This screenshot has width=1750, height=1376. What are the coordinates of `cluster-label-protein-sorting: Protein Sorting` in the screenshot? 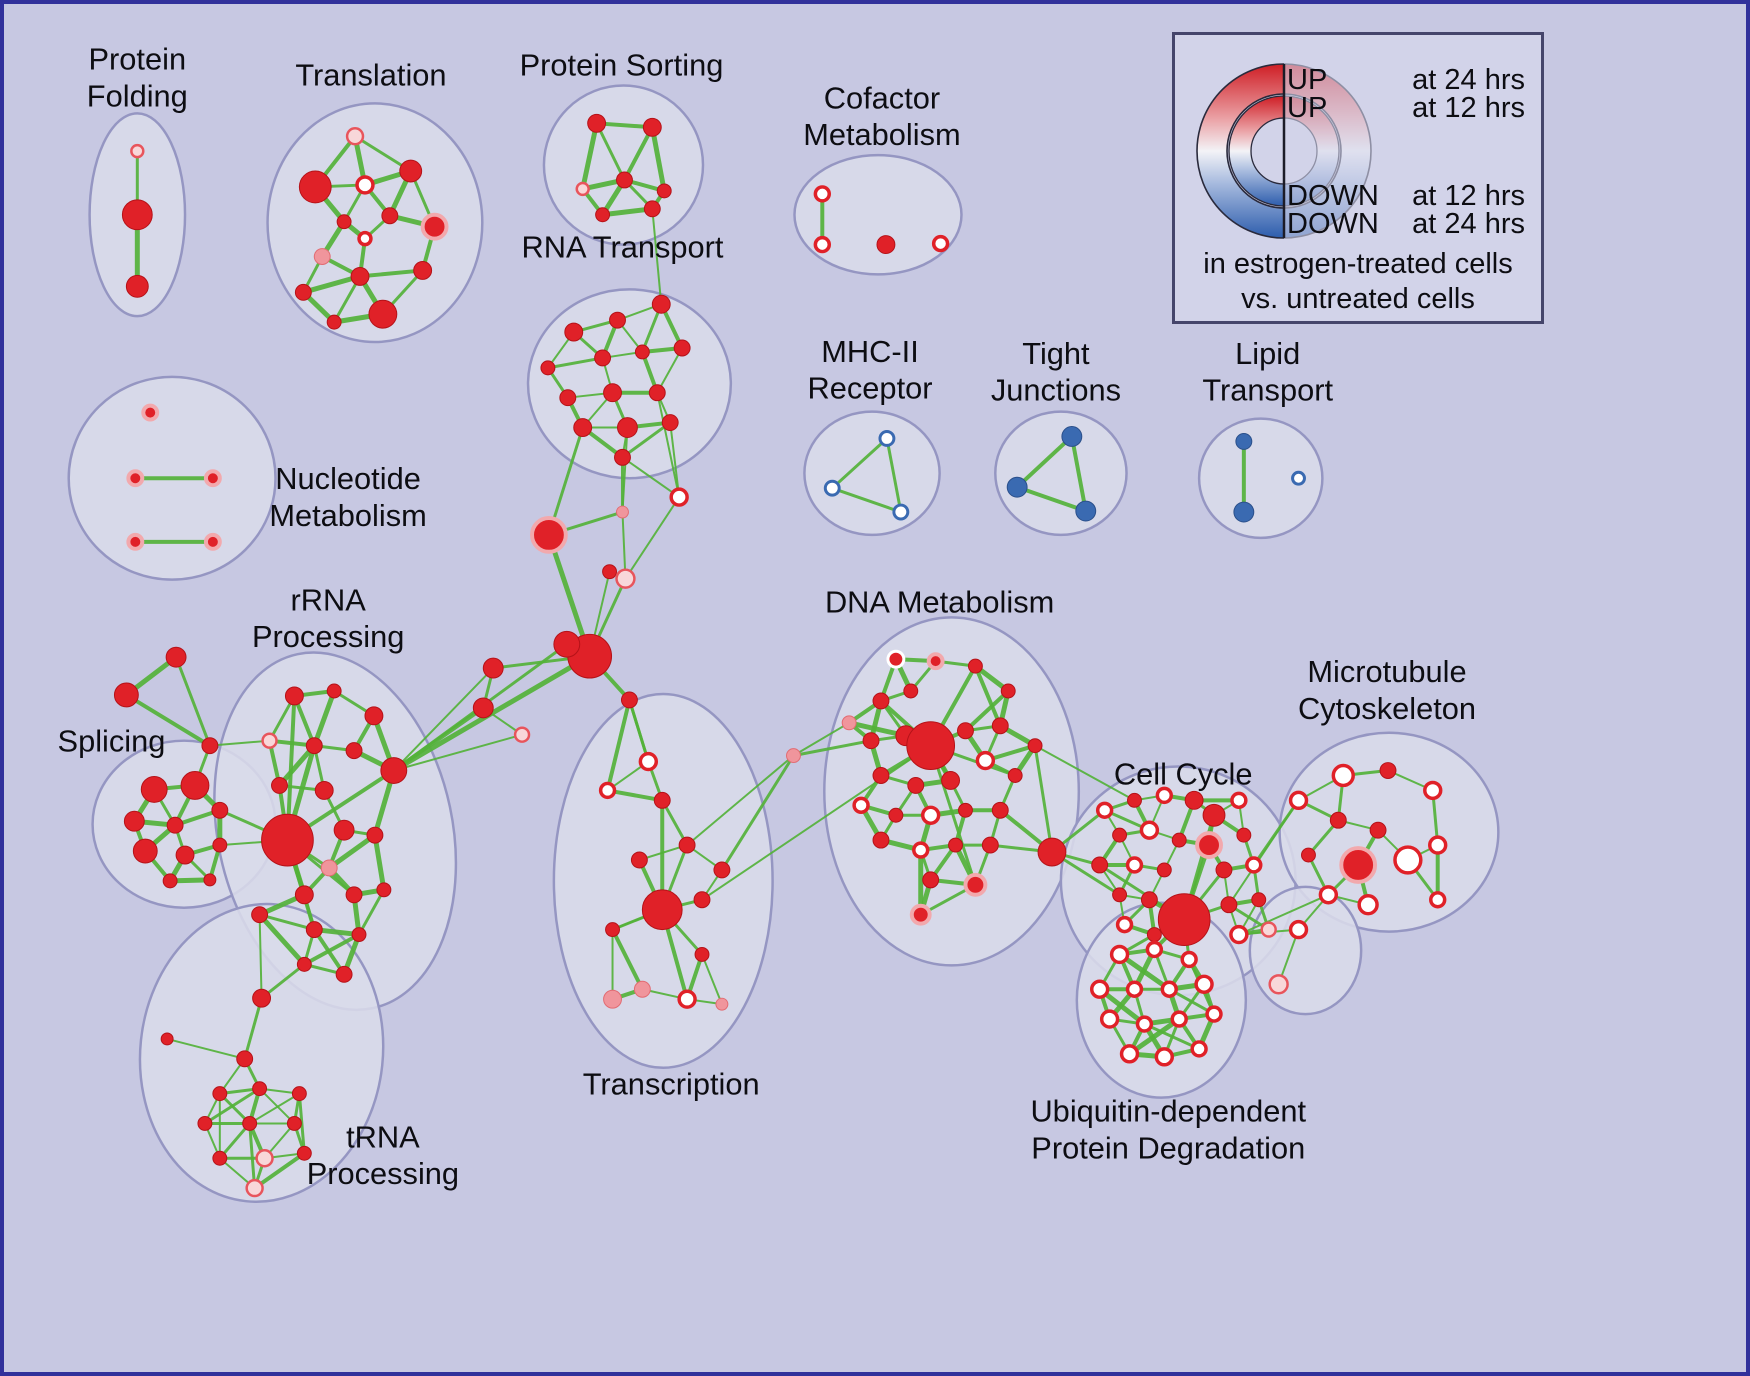 It's located at (622, 65).